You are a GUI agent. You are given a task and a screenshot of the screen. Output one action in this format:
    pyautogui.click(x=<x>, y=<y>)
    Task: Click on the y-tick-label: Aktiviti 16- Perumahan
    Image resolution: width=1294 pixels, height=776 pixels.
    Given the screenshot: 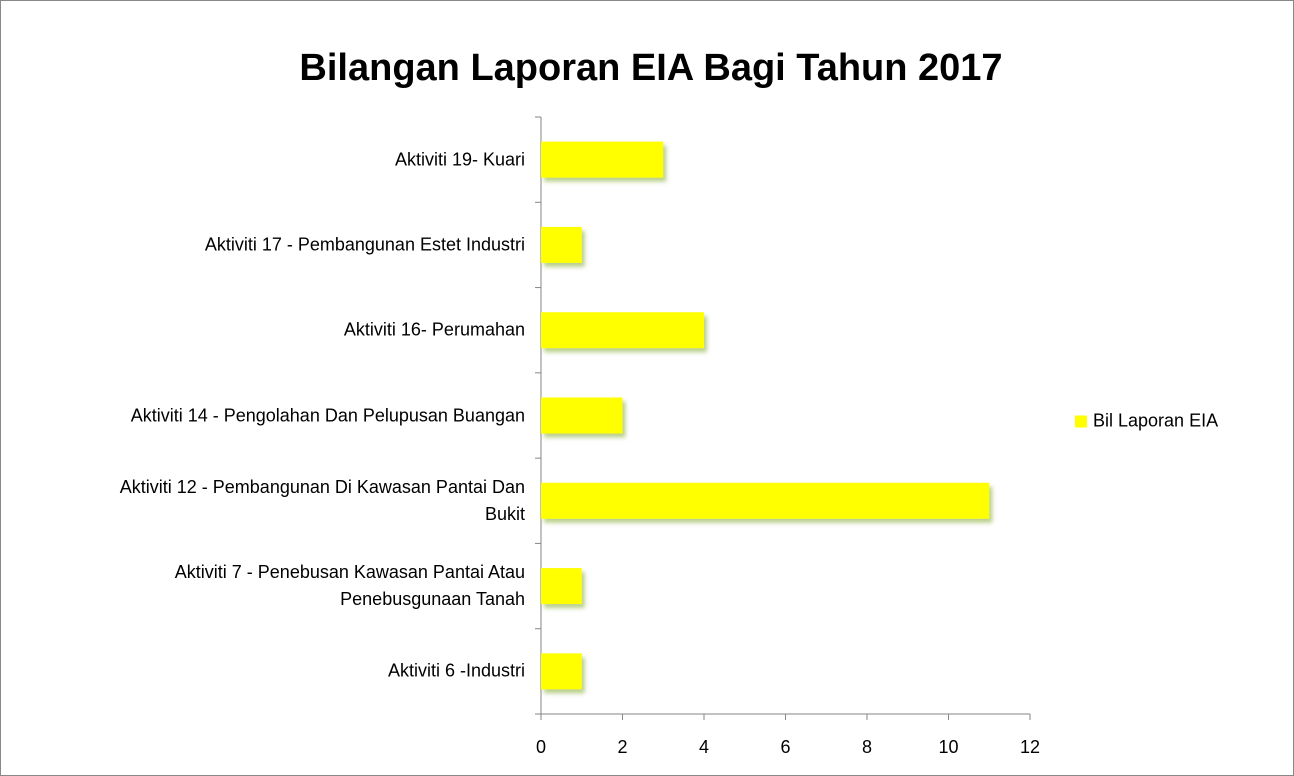 What is the action you would take?
    pyautogui.click(x=434, y=329)
    